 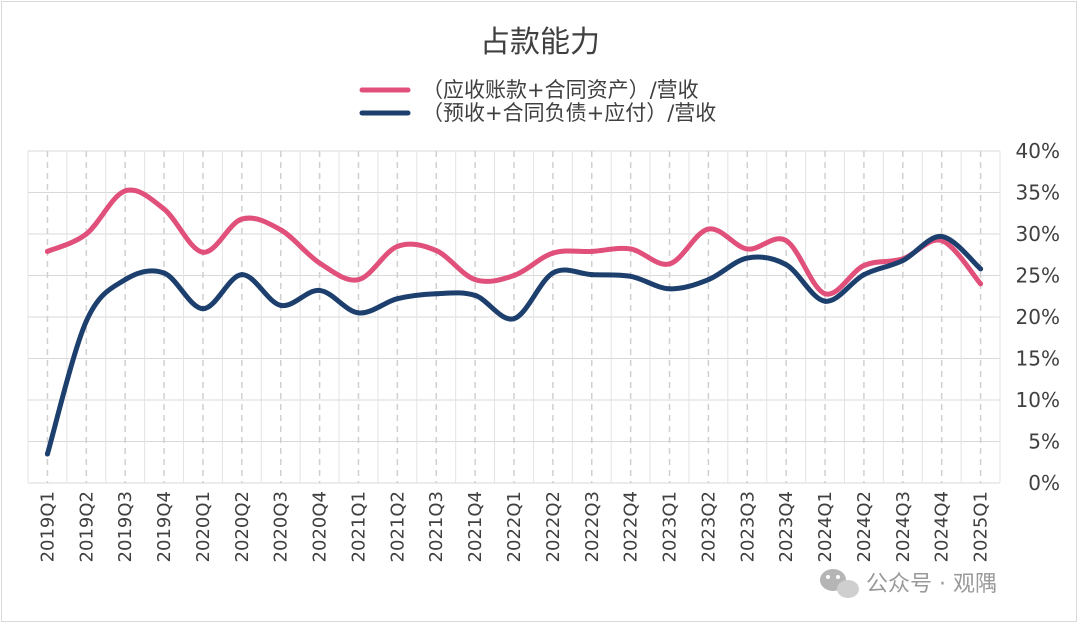 What do you see at coordinates (397, 526) in the screenshot?
I see `x-tick-label: 2021Q2` at bounding box center [397, 526].